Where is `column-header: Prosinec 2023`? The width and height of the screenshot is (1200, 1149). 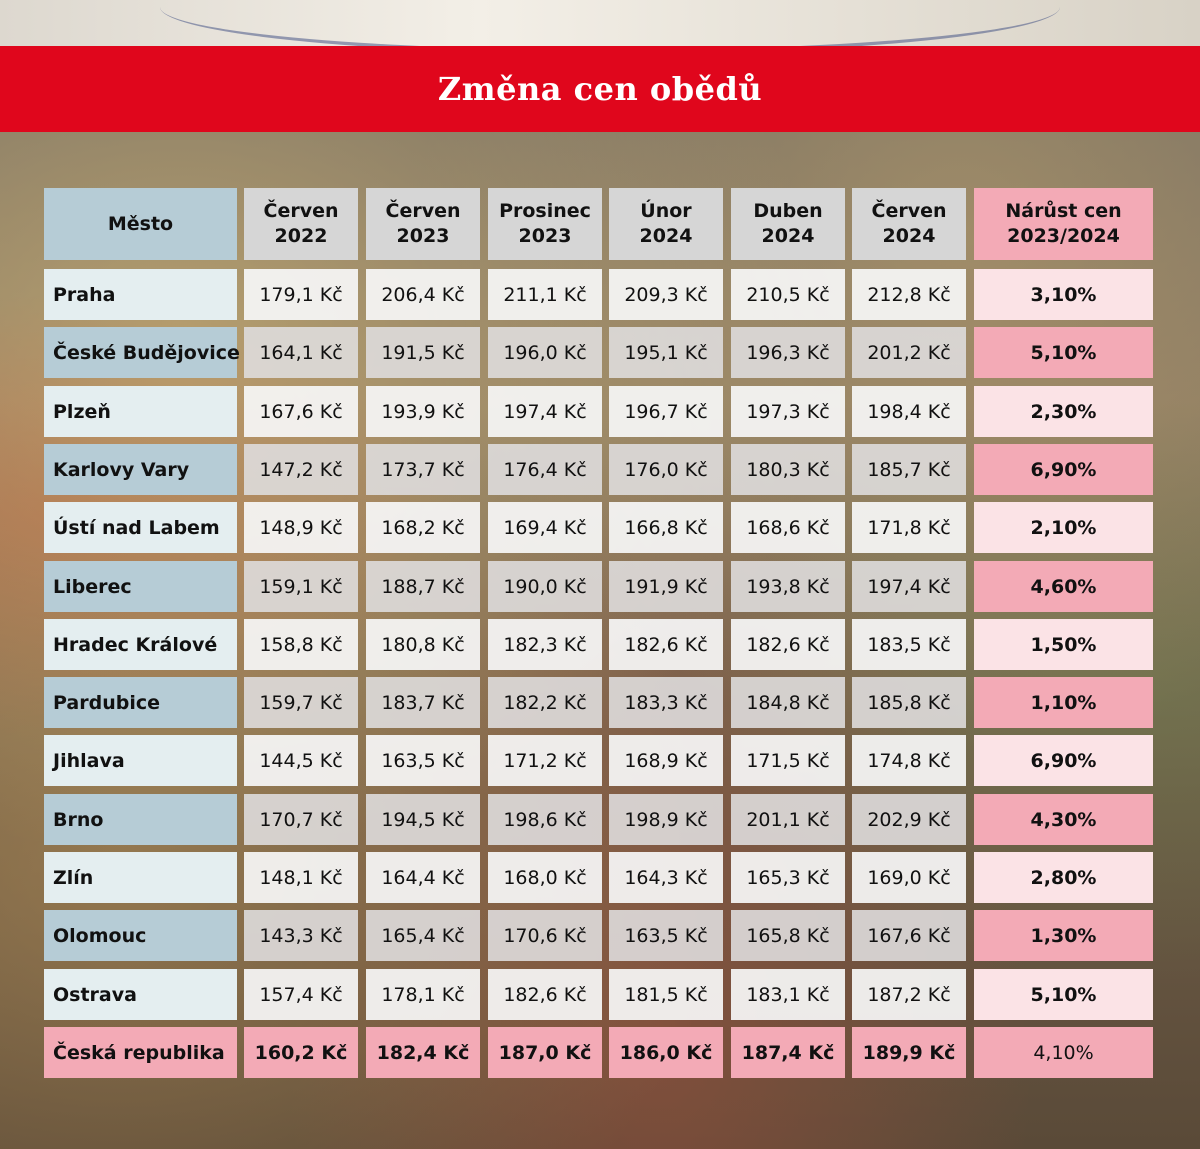 column-header: Prosinec 2023 is located at coordinates (545, 224).